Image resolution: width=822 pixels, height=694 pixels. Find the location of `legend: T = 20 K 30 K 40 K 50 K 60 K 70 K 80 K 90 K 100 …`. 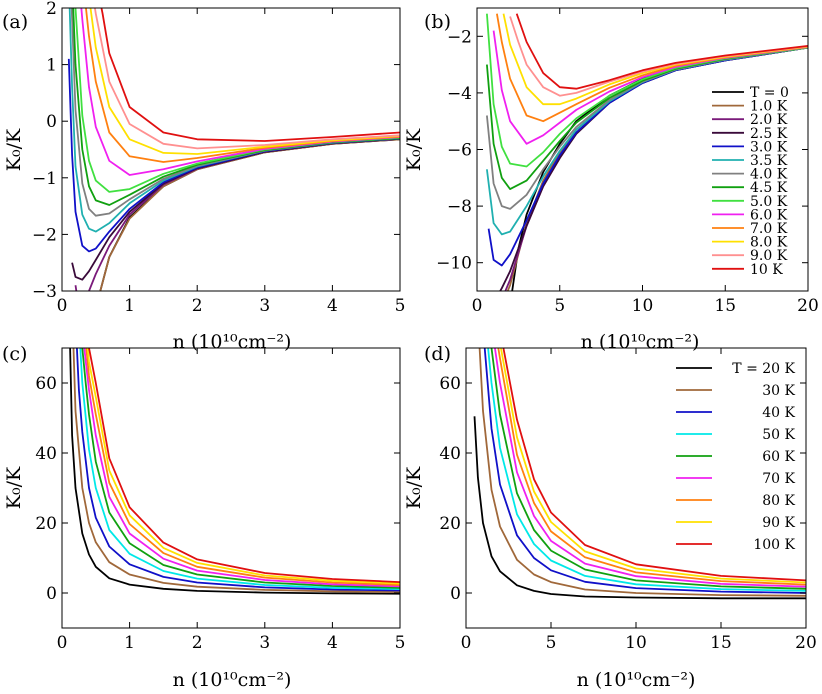

legend: T = 20 K 30 K 40 K 50 K 60 K 70 K 80 K 90 K 100 … is located at coordinates (736, 457).